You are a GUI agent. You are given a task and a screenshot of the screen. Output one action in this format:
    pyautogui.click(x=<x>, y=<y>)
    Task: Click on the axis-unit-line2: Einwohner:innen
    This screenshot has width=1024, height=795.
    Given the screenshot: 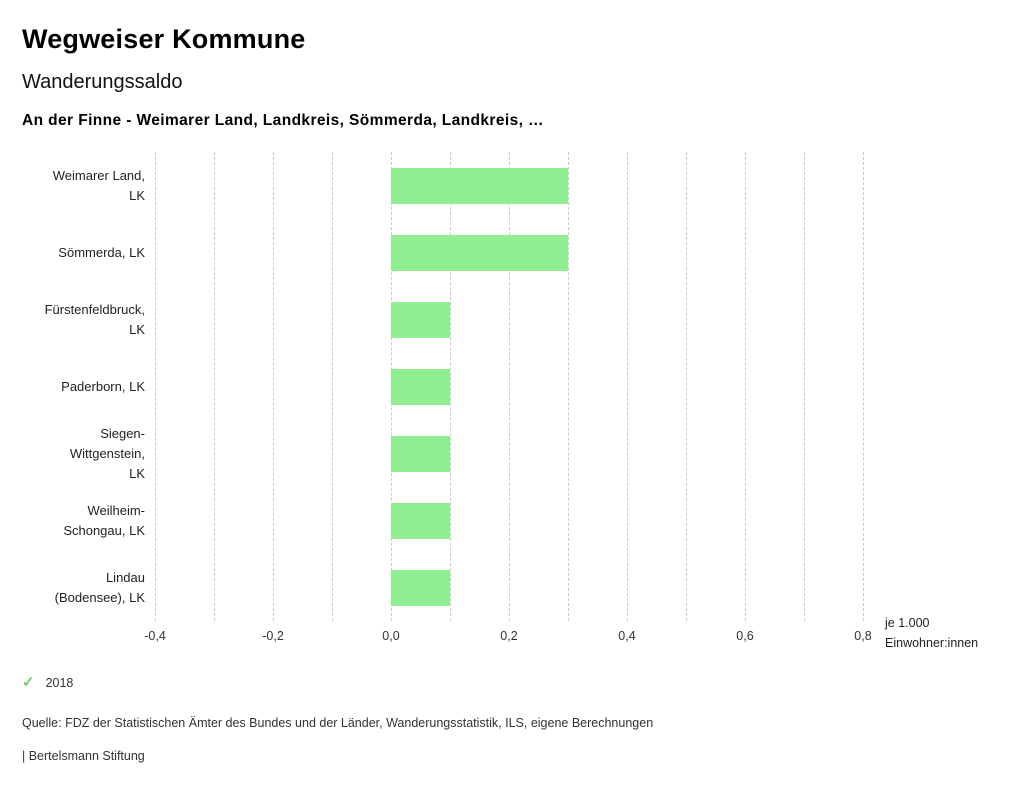 What is the action you would take?
    pyautogui.click(x=932, y=643)
    